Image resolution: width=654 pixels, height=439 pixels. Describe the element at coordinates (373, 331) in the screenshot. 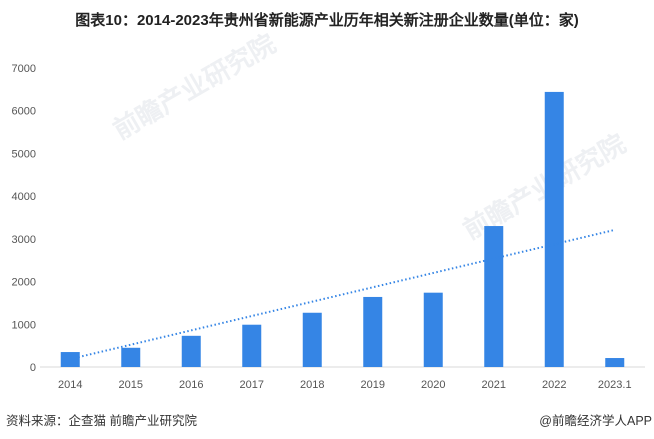

I see `bar-2019` at that location.